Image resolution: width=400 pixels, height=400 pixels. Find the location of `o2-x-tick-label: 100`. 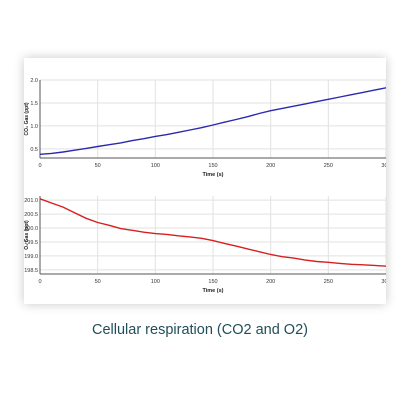

o2-x-tick-label: 100 is located at coordinates (155, 282).